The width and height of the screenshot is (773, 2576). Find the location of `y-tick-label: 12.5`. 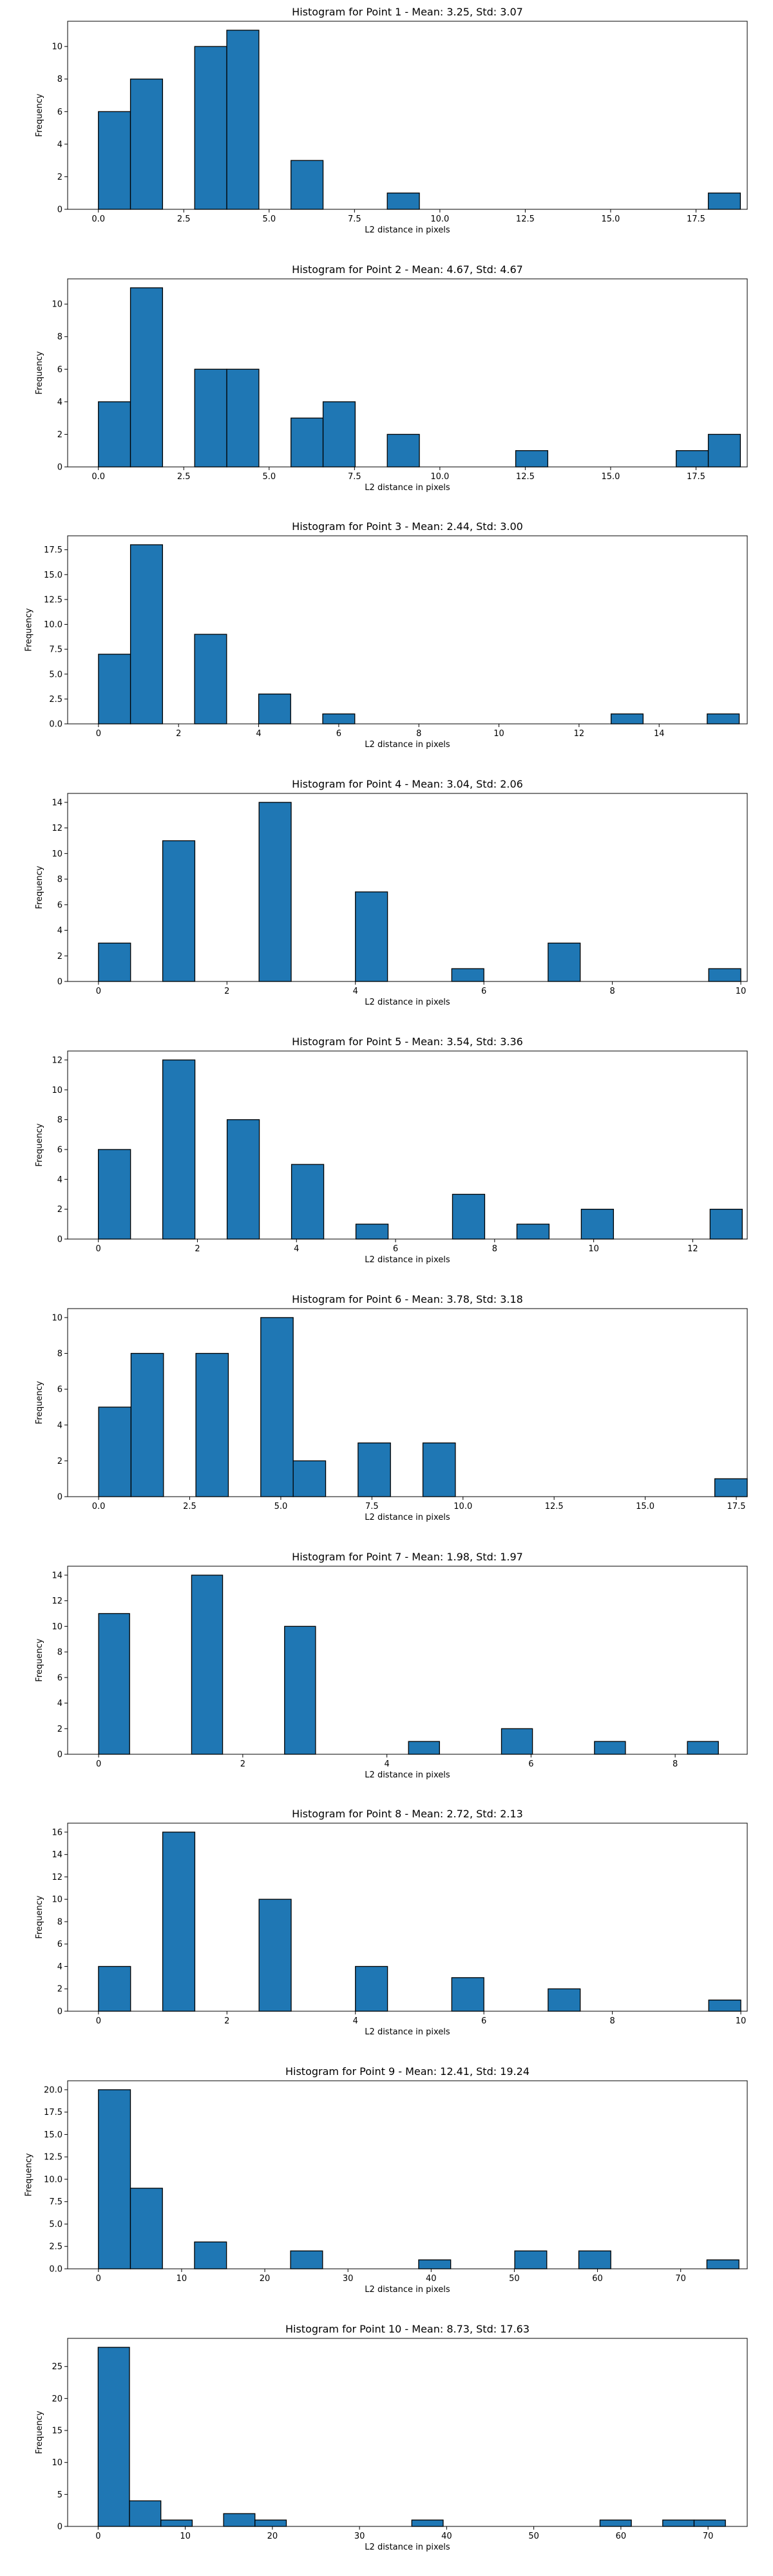

y-tick-label: 12.5 is located at coordinates (53, 2158).